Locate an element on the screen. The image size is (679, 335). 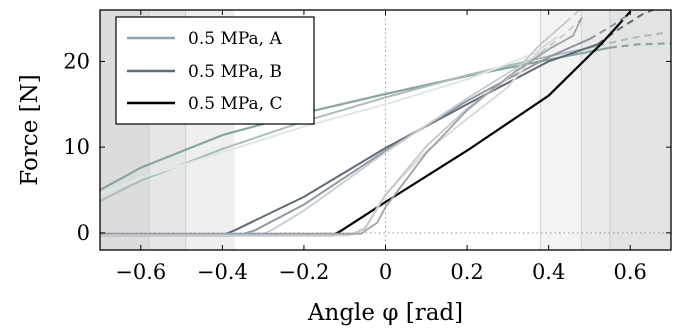
x-tick-label: 0.2 is located at coordinates (466, 272).